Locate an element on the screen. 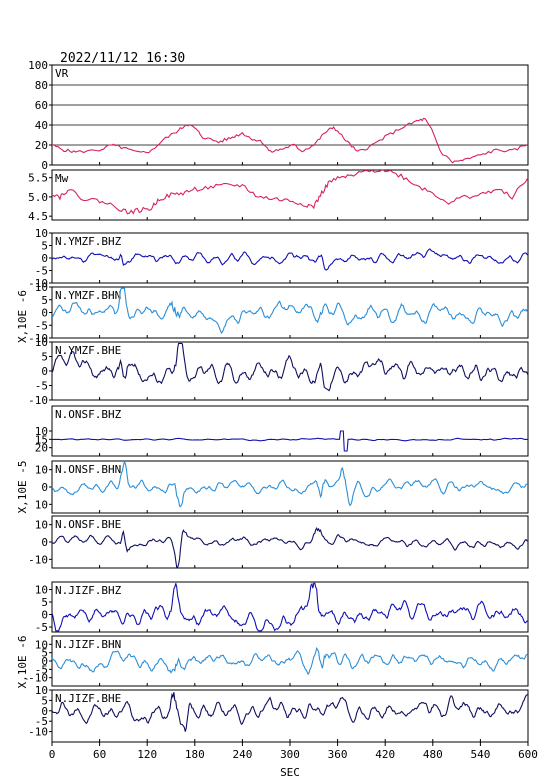  x-tick-label: 240 is located at coordinates (242, 754).